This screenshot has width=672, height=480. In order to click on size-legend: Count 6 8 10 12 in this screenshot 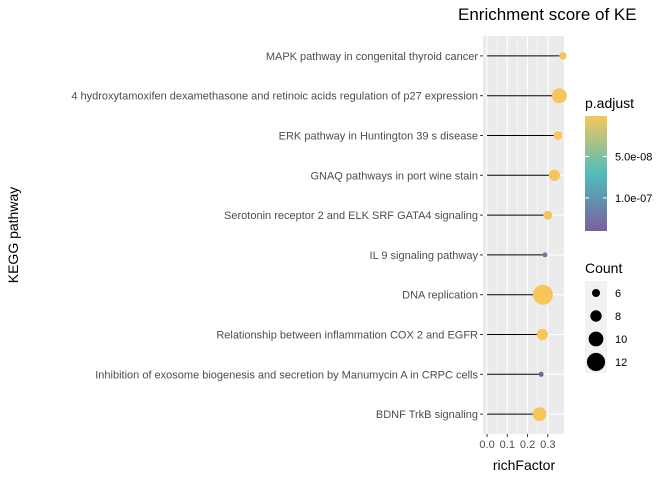, I will do `click(606, 316)`.